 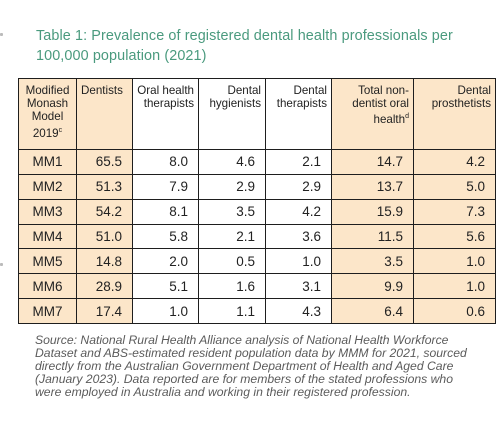 What do you see at coordinates (47, 236) in the screenshot?
I see `row-label: MM4` at bounding box center [47, 236].